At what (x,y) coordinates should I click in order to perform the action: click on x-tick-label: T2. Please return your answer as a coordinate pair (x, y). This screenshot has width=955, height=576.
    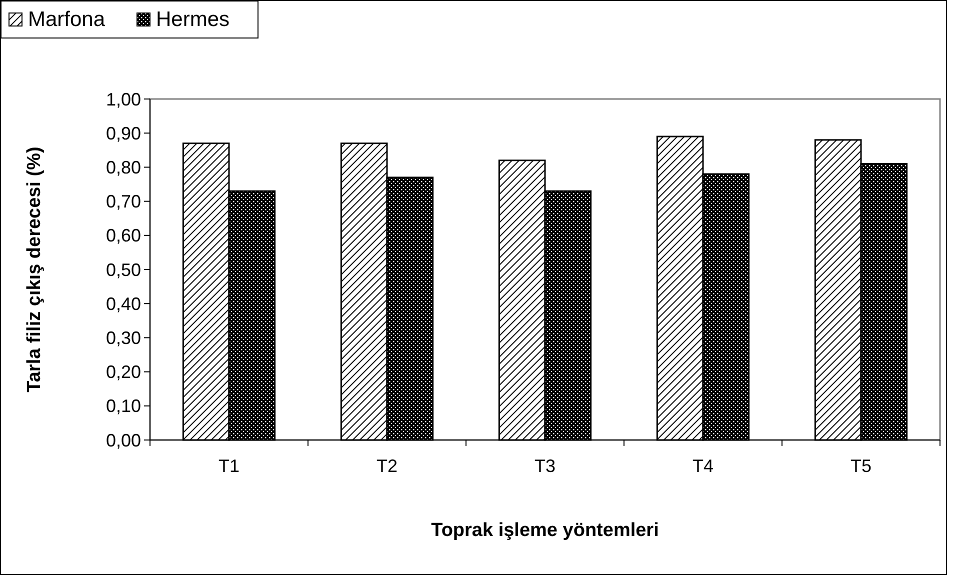
    Looking at the image, I should click on (387, 466).